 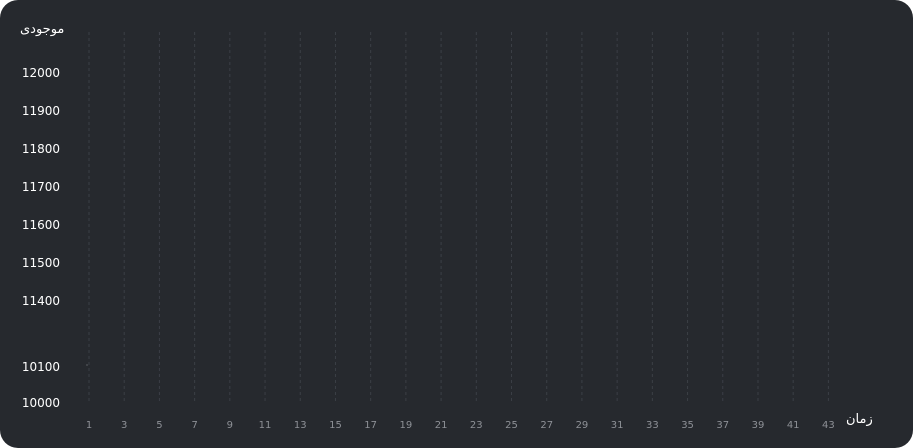 What do you see at coordinates (89, 425) in the screenshot?
I see `x-tick-label: 1` at bounding box center [89, 425].